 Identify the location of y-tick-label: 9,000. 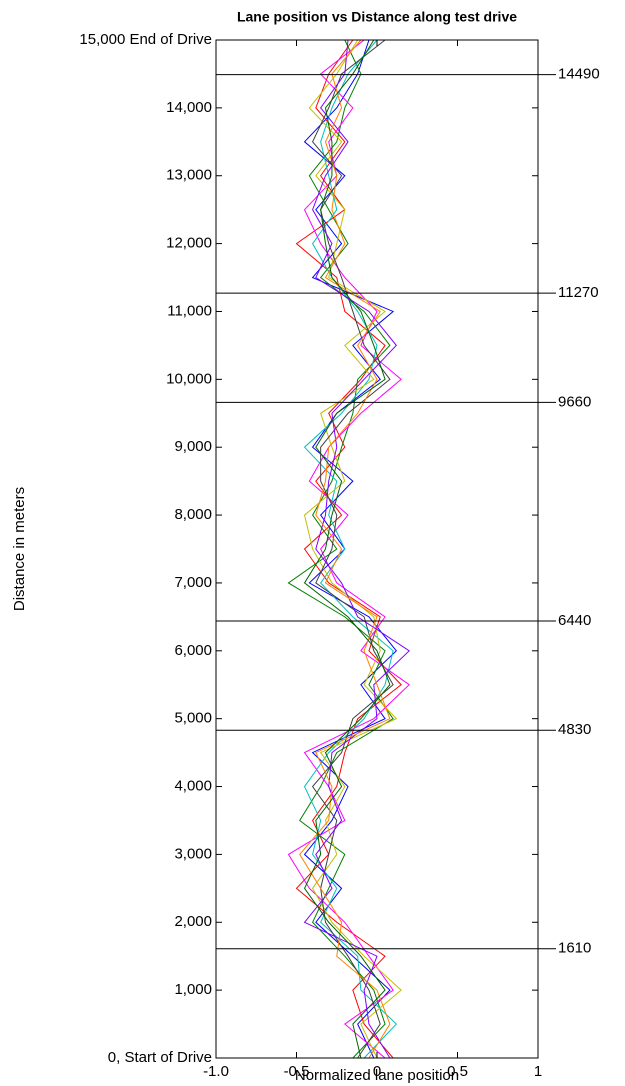
(193, 446).